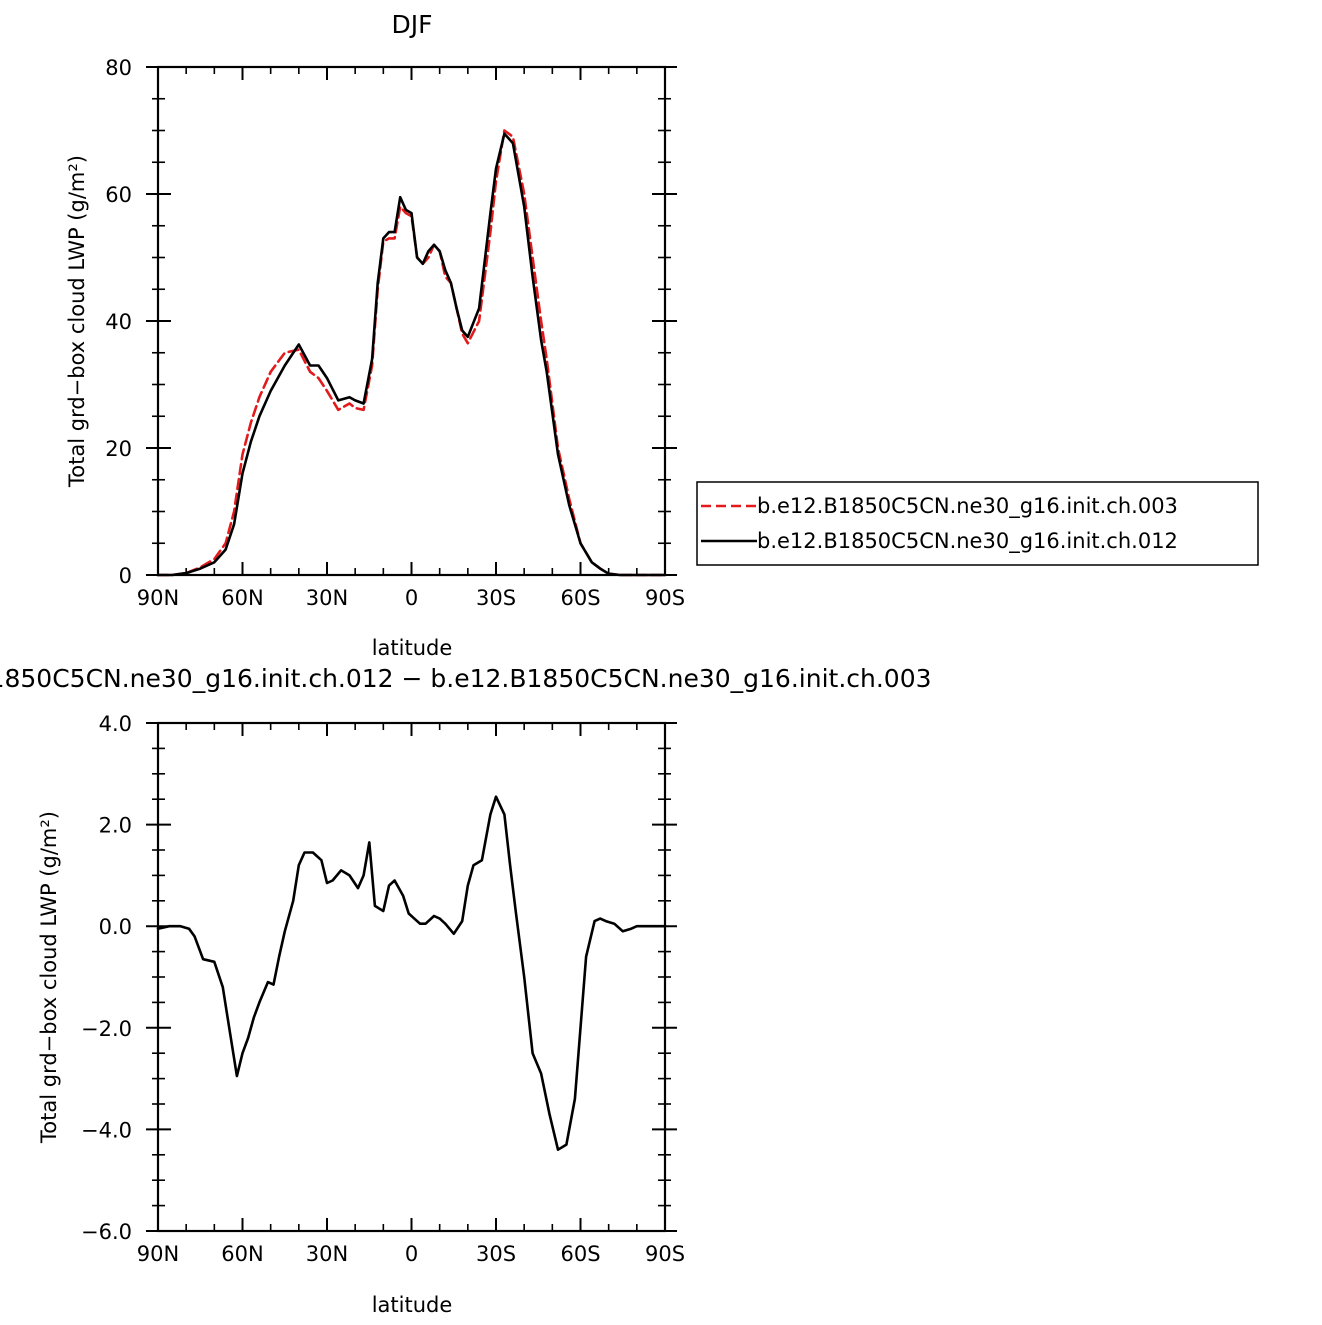  What do you see at coordinates (118, 449) in the screenshot?
I see `top-y-tick-label: 20` at bounding box center [118, 449].